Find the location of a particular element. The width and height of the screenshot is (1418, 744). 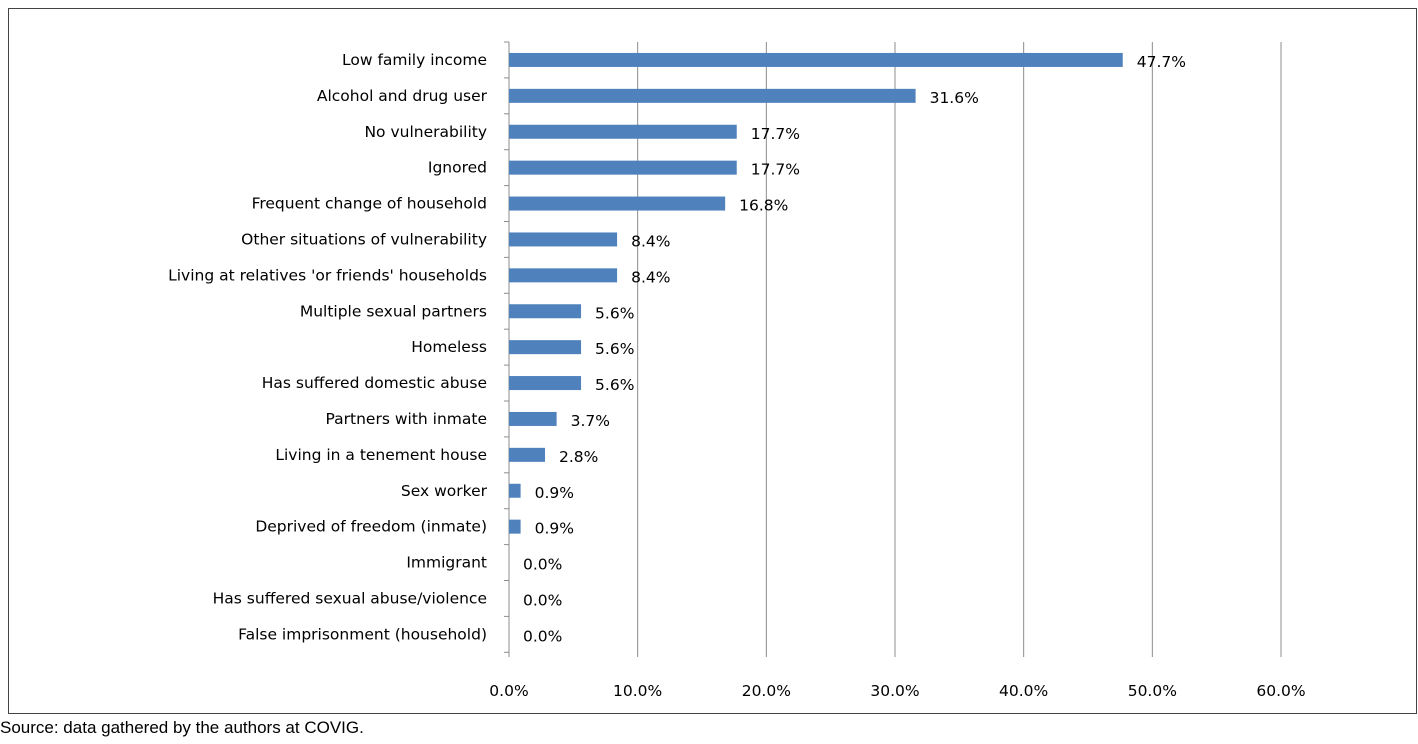

category-label: Partners with inmate is located at coordinates (407, 419).